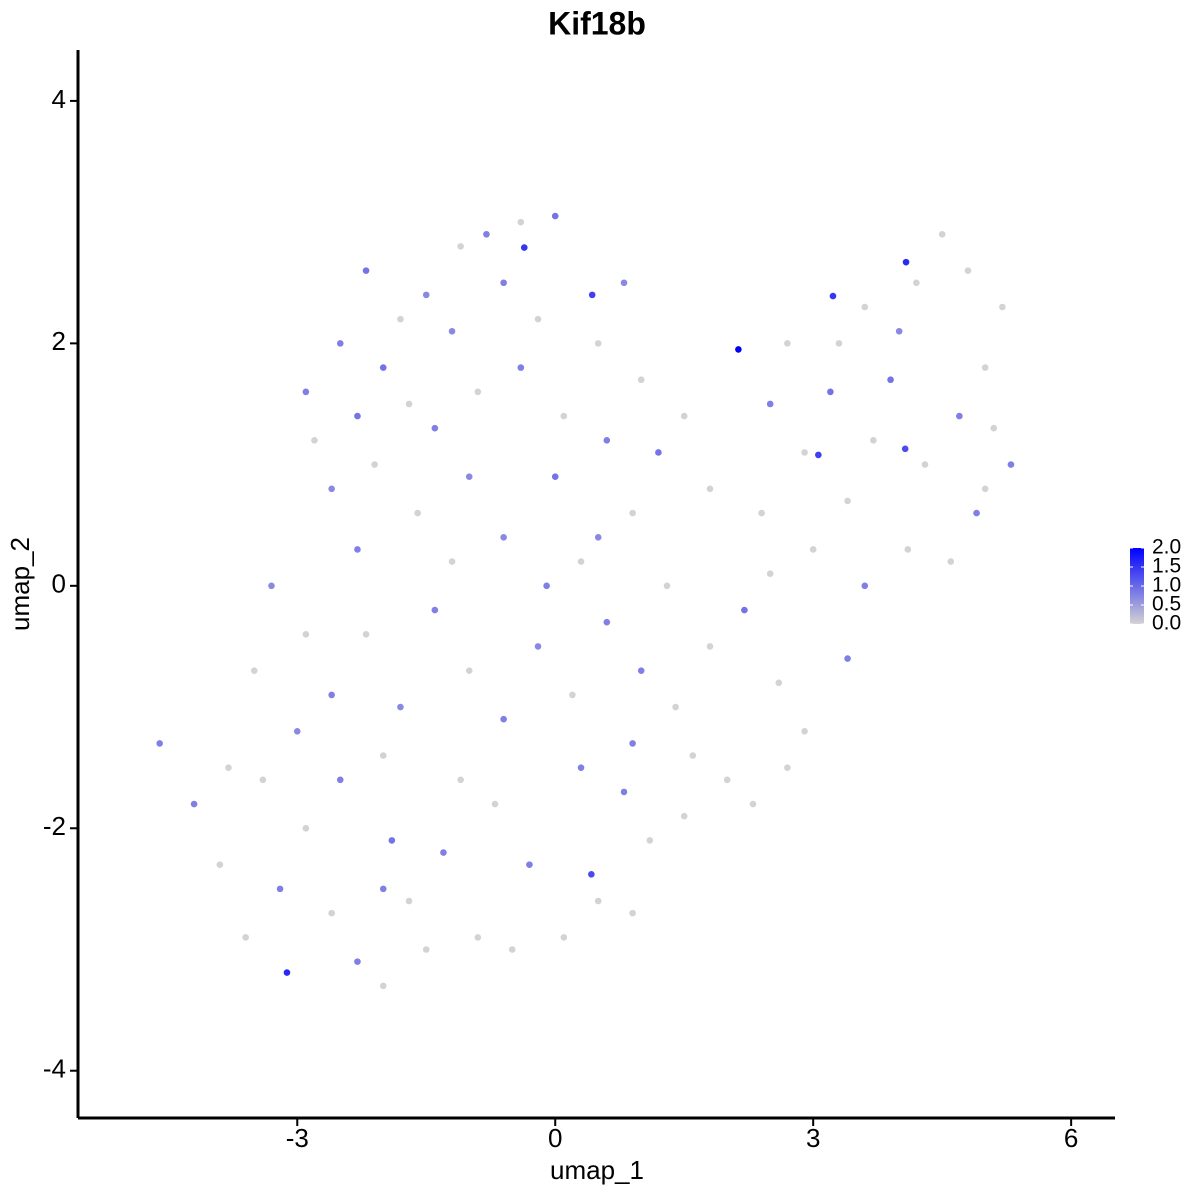 Image resolution: width=1200 pixels, height=1200 pixels. Describe the element at coordinates (1166, 585) in the screenshot. I see `colorbar-tick-label: 1.0` at that location.